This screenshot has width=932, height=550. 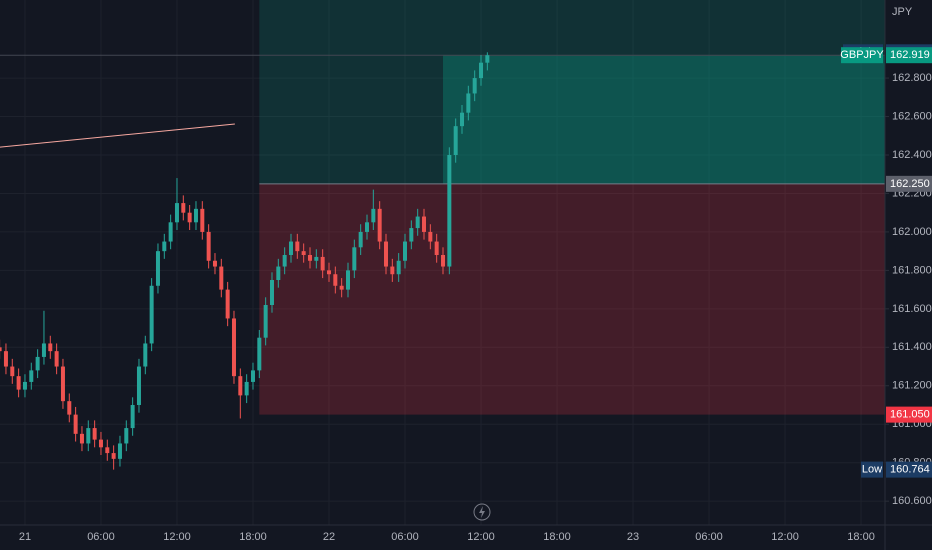 I want to click on last-value: 162.919, so click(x=910, y=55).